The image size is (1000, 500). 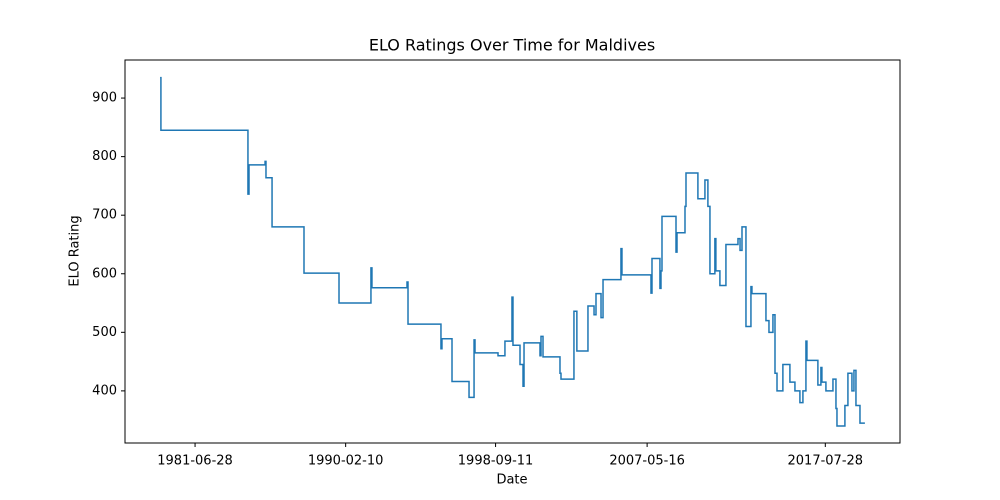 I want to click on y-tick-label: 800, so click(x=104, y=156).